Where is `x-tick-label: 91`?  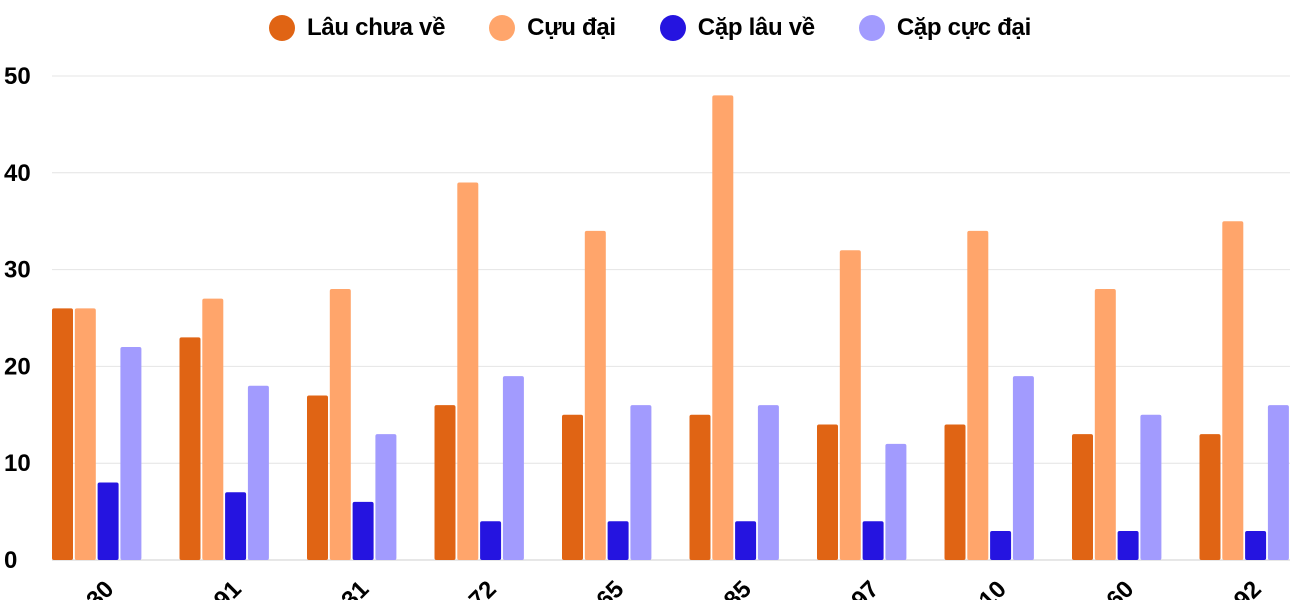
x-tick-label: 91 is located at coordinates (228, 588).